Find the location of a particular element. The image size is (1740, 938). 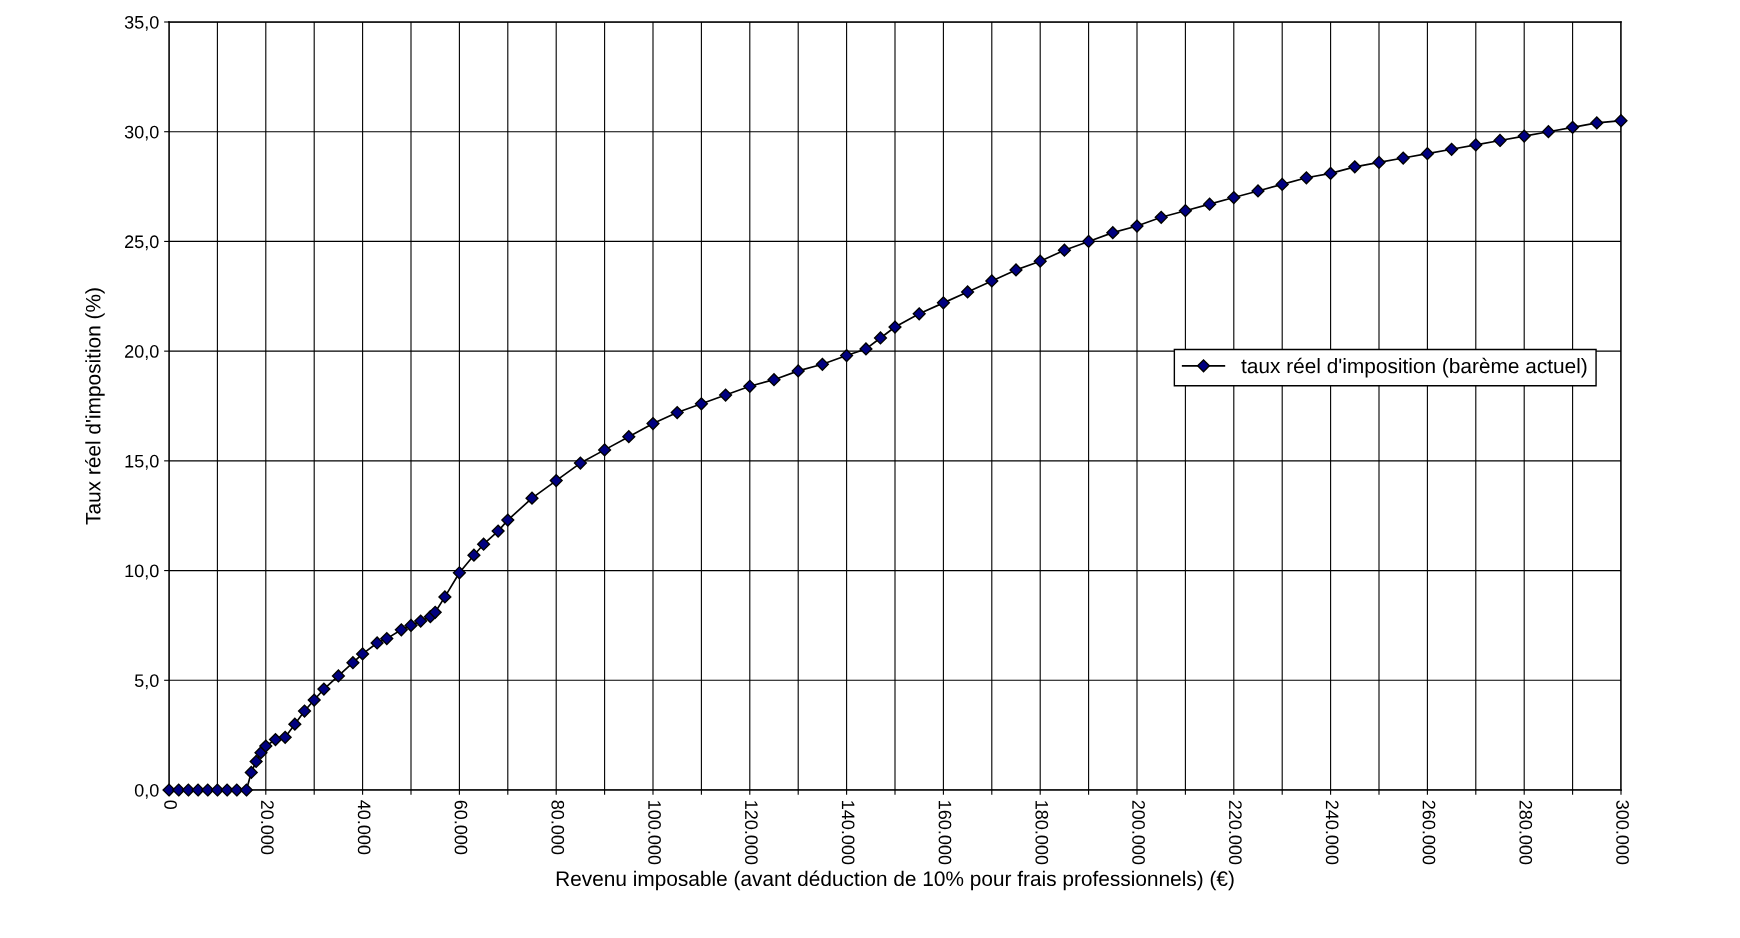

x-tick-label: 0 is located at coordinates (170, 805).